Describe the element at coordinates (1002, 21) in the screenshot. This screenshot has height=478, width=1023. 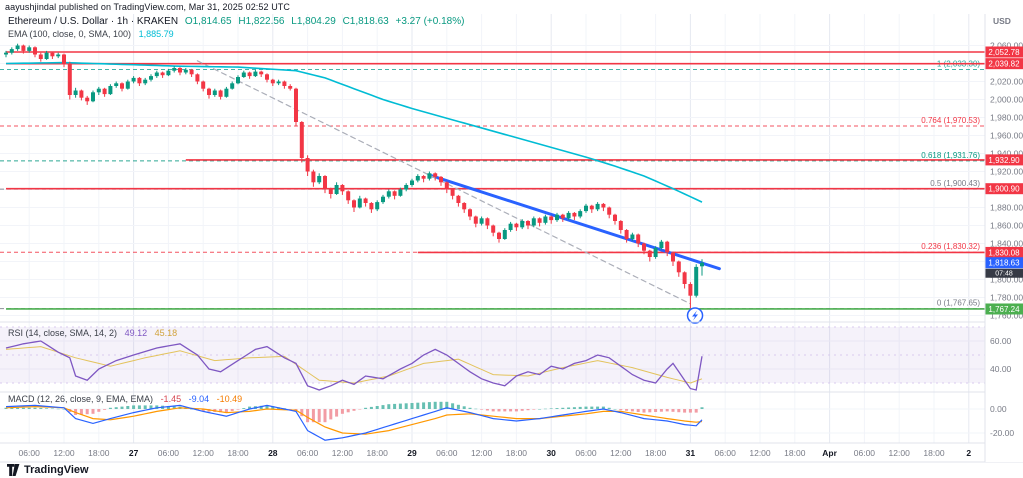
I see `axis-currency-label: USD` at that location.